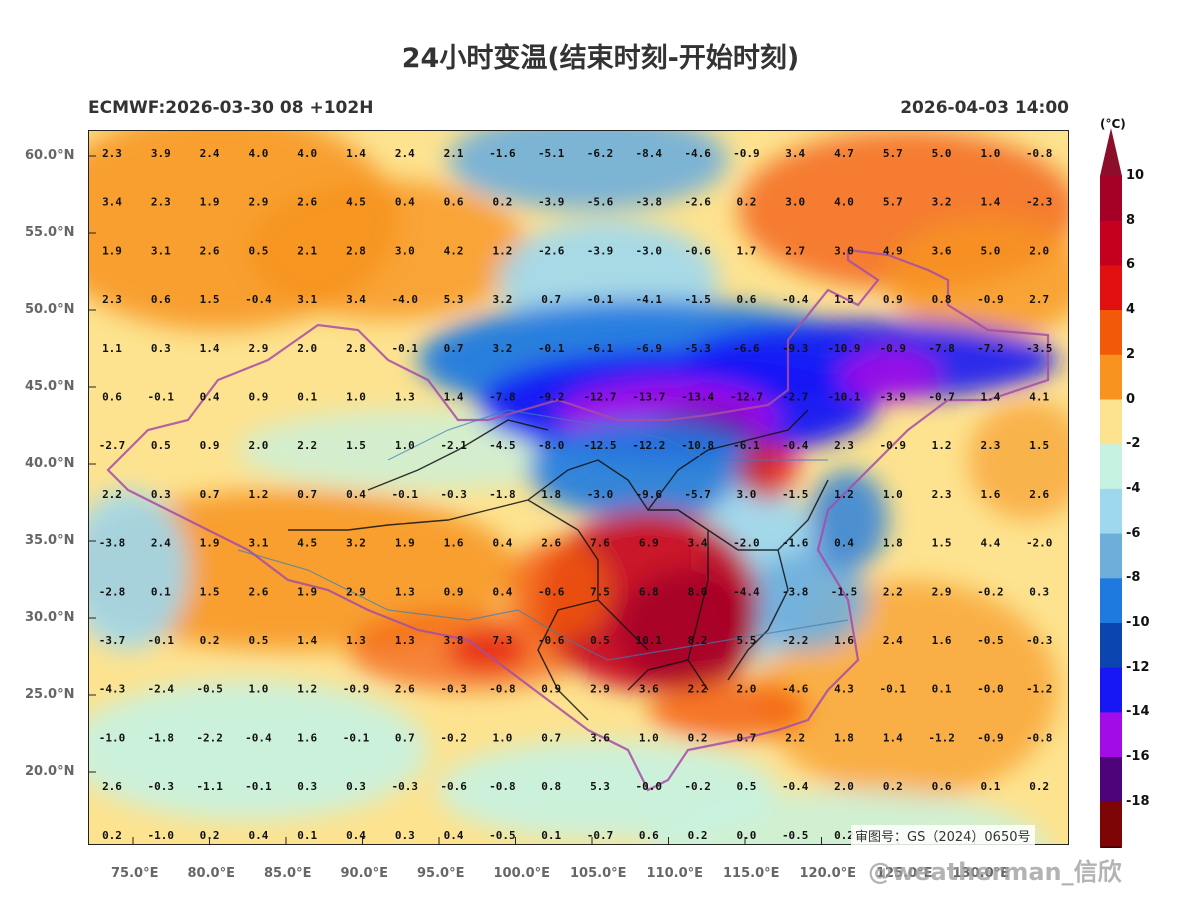 The height and width of the screenshot is (900, 1201). What do you see at coordinates (356, 299) in the screenshot?
I see `grid-value: 3.4` at bounding box center [356, 299].